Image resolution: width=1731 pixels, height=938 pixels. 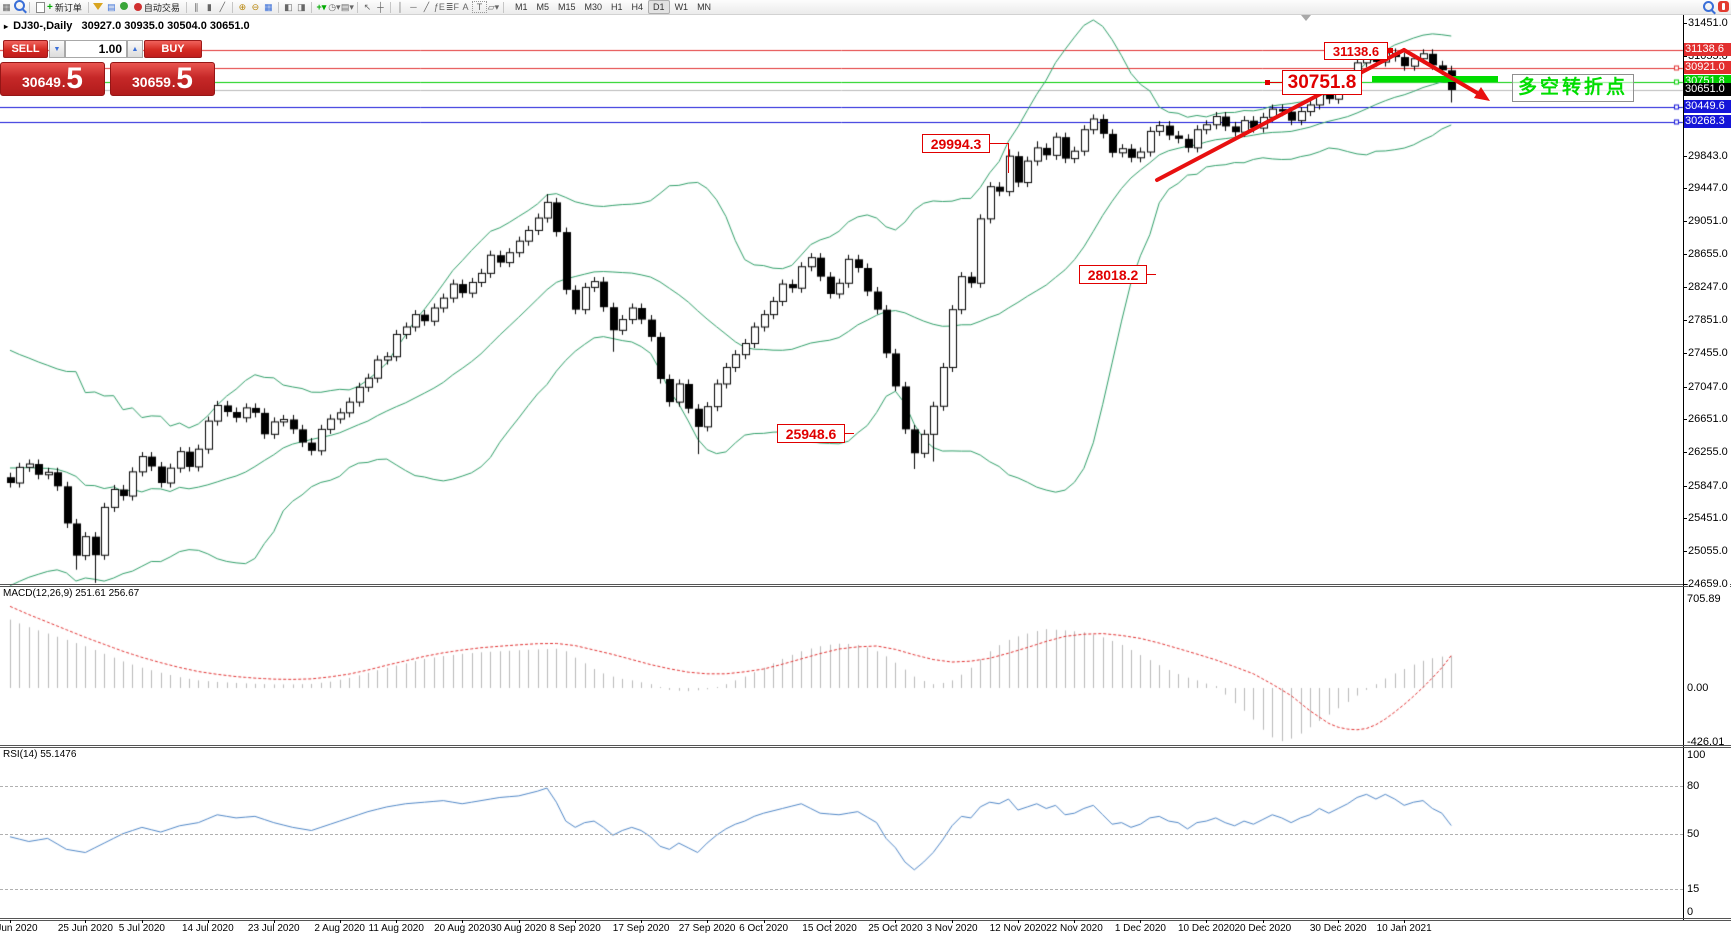 I want to click on new-order-button: + 新订单, so click(x=59, y=7).